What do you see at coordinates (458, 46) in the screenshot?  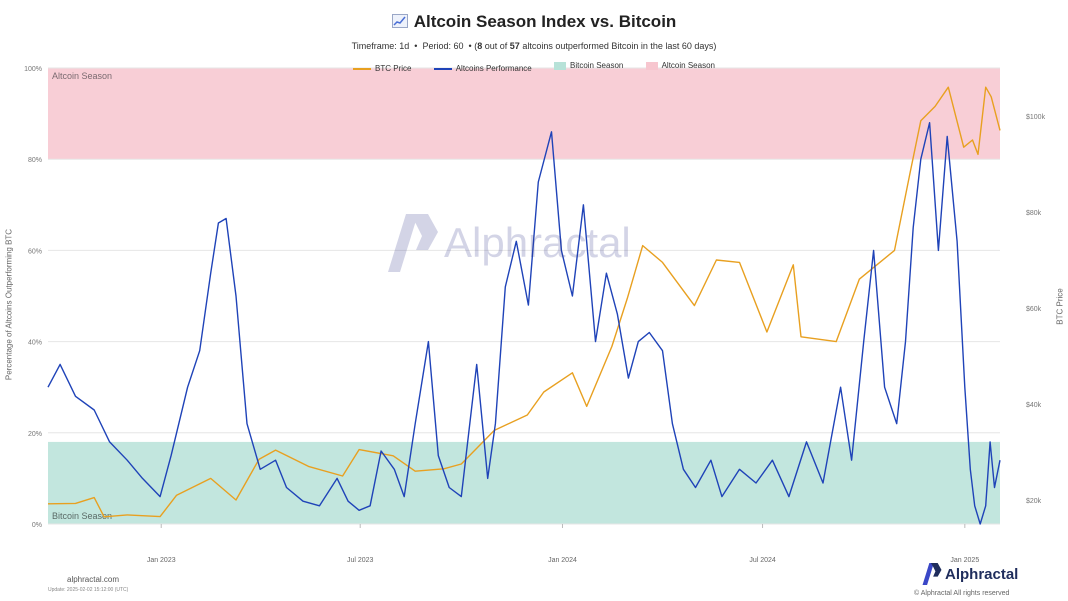 I see `period-value: 60` at bounding box center [458, 46].